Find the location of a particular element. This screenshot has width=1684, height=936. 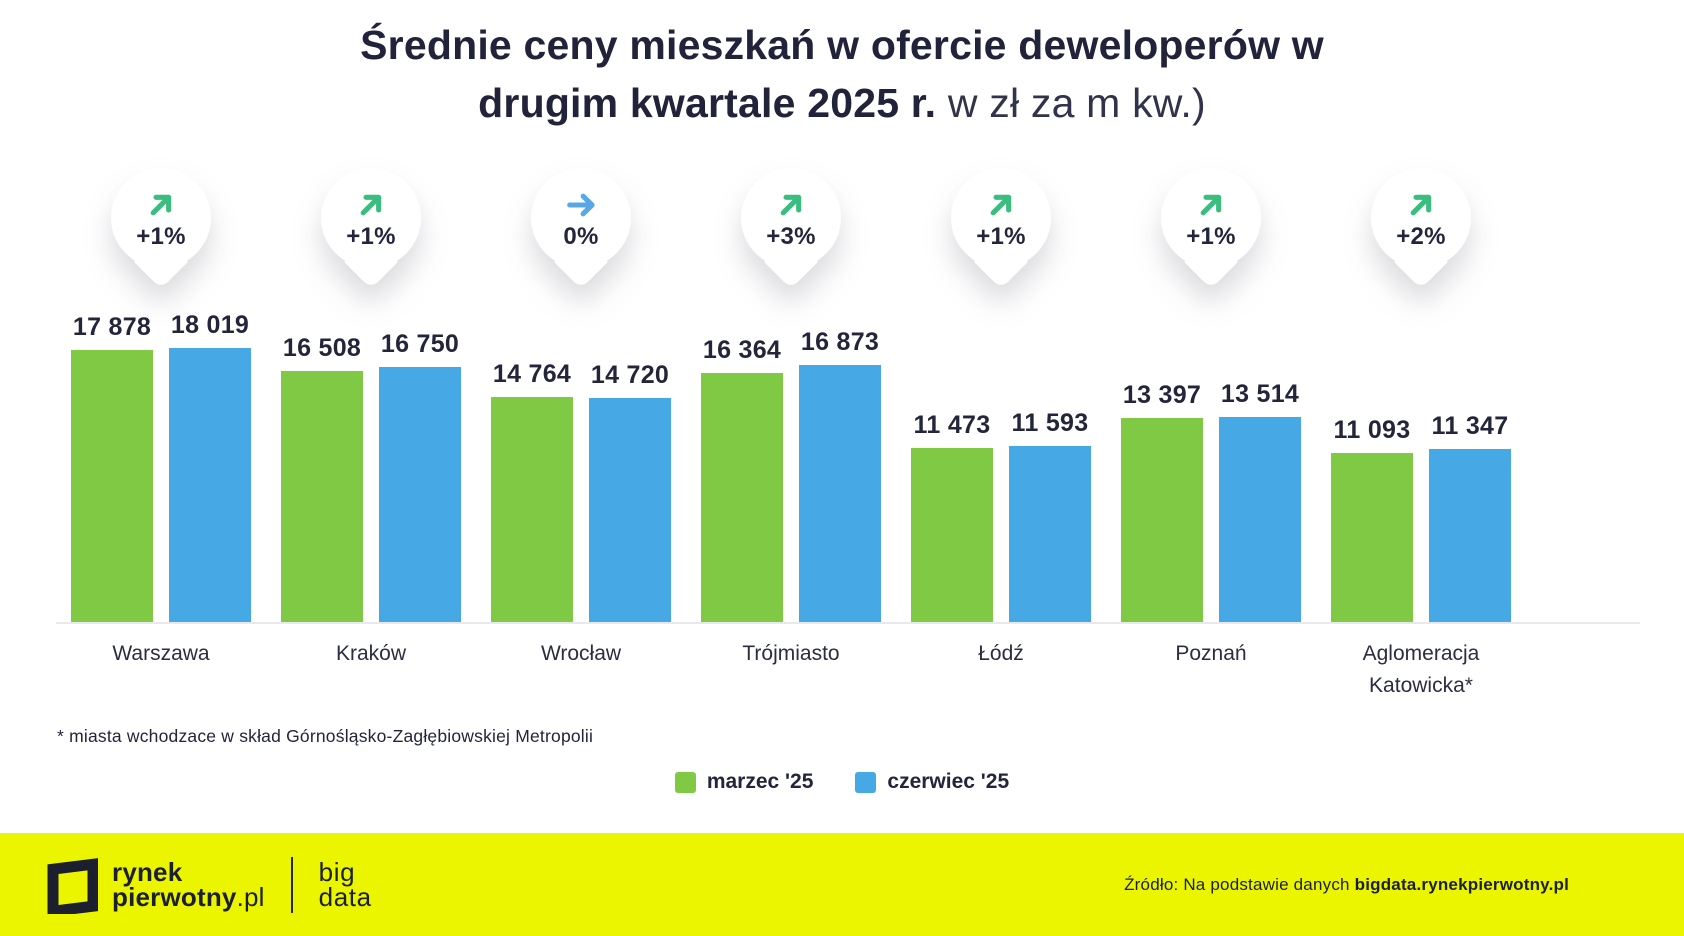

brand-divider is located at coordinates (291, 884).